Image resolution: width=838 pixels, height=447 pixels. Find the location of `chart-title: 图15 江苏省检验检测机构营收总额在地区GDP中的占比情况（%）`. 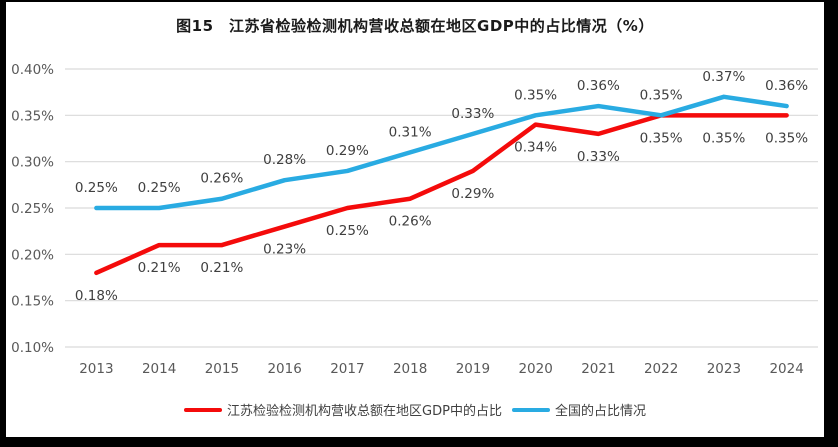

chart-title: 图15 江苏省检验检测机构营收总额在地区GDP中的占比情况（%） is located at coordinates (415, 26).